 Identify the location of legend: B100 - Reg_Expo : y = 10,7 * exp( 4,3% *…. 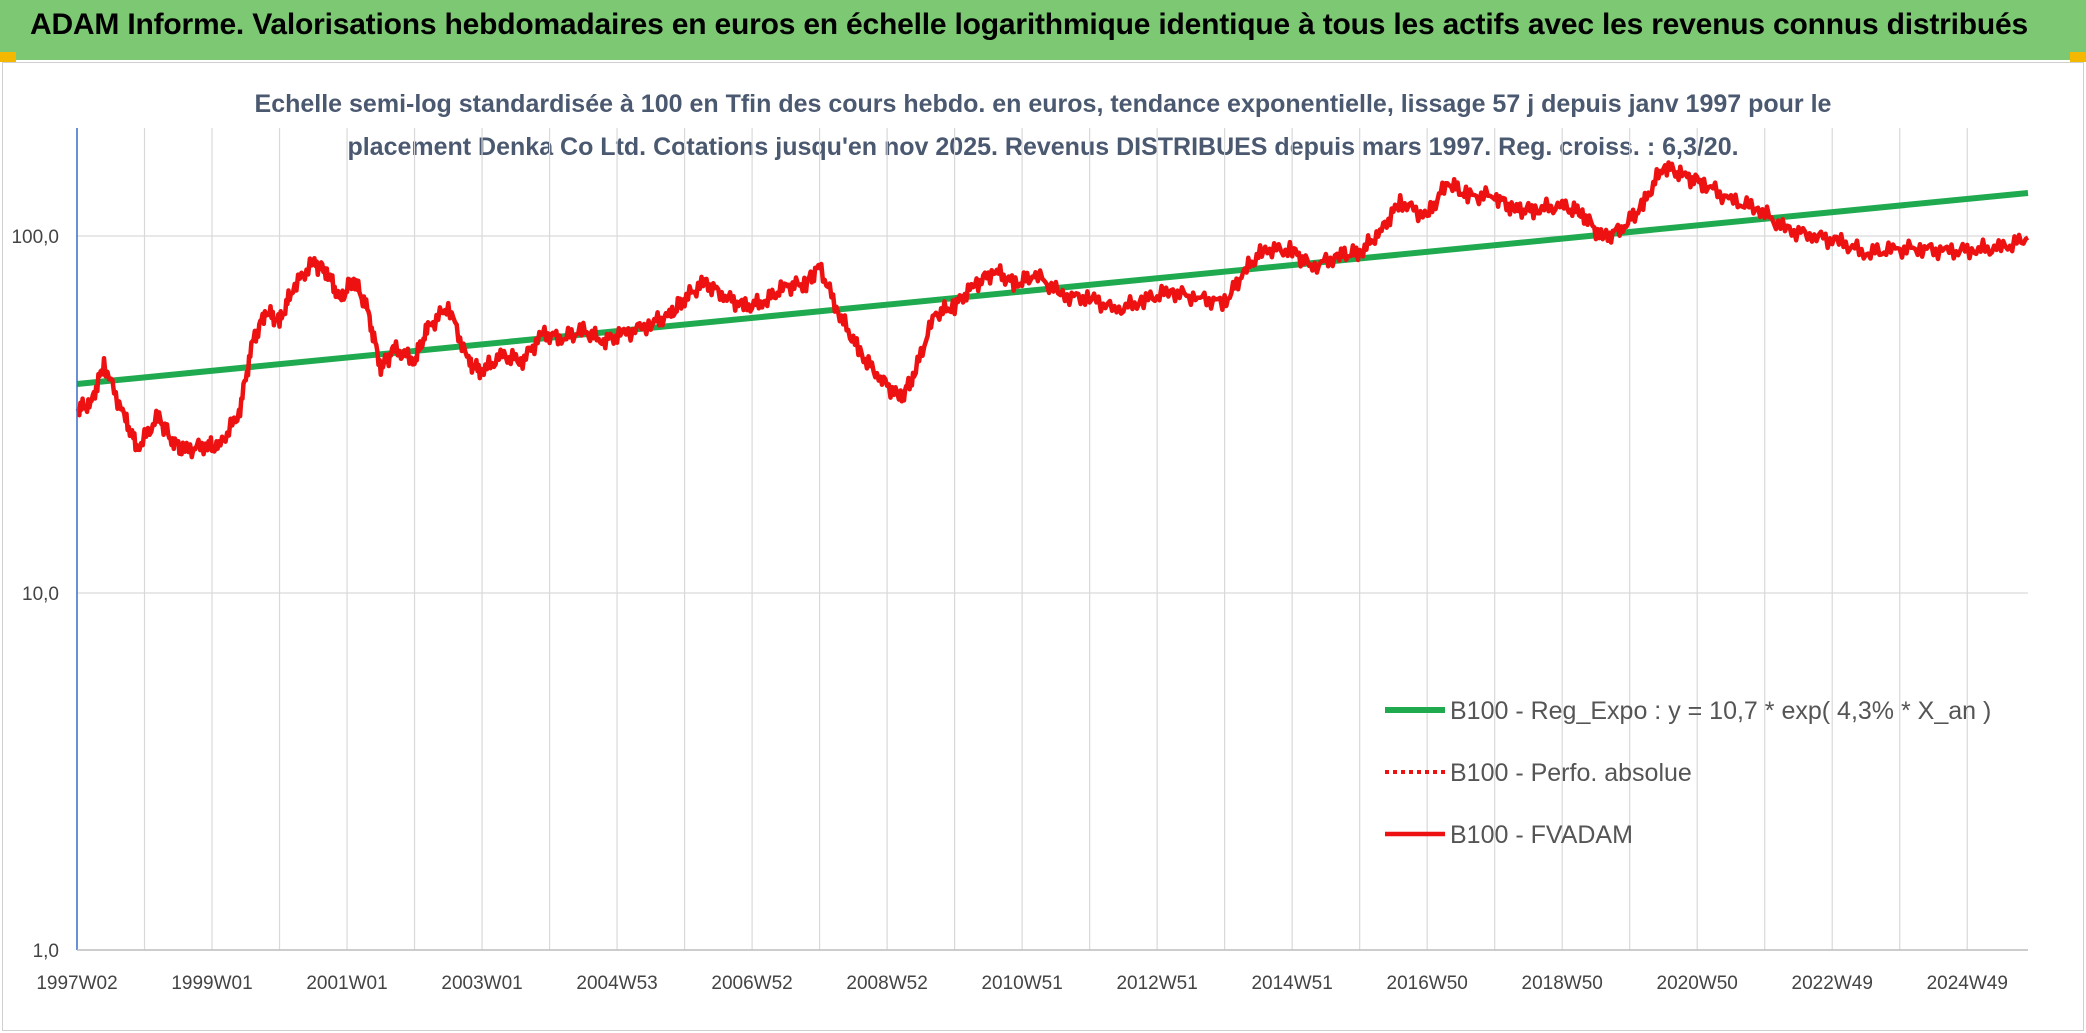
(1688, 773).